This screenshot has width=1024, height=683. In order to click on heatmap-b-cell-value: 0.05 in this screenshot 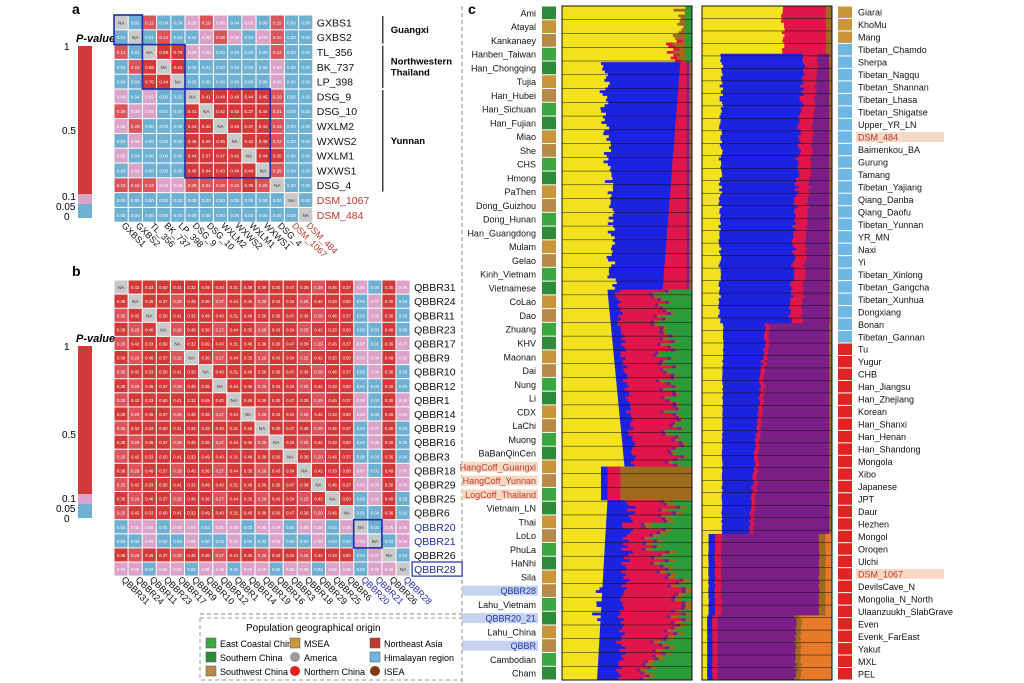, I will do `click(262, 527)`.